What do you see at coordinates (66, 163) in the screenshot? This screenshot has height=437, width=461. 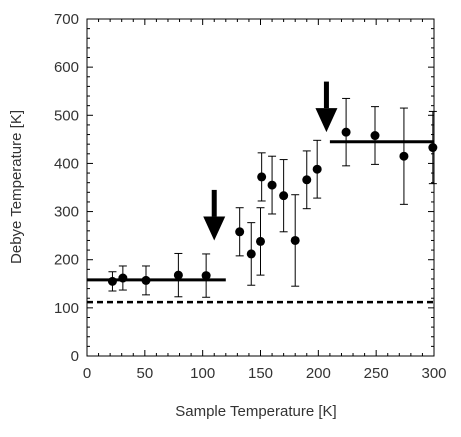 I see `y-tick-label: 400` at bounding box center [66, 163].